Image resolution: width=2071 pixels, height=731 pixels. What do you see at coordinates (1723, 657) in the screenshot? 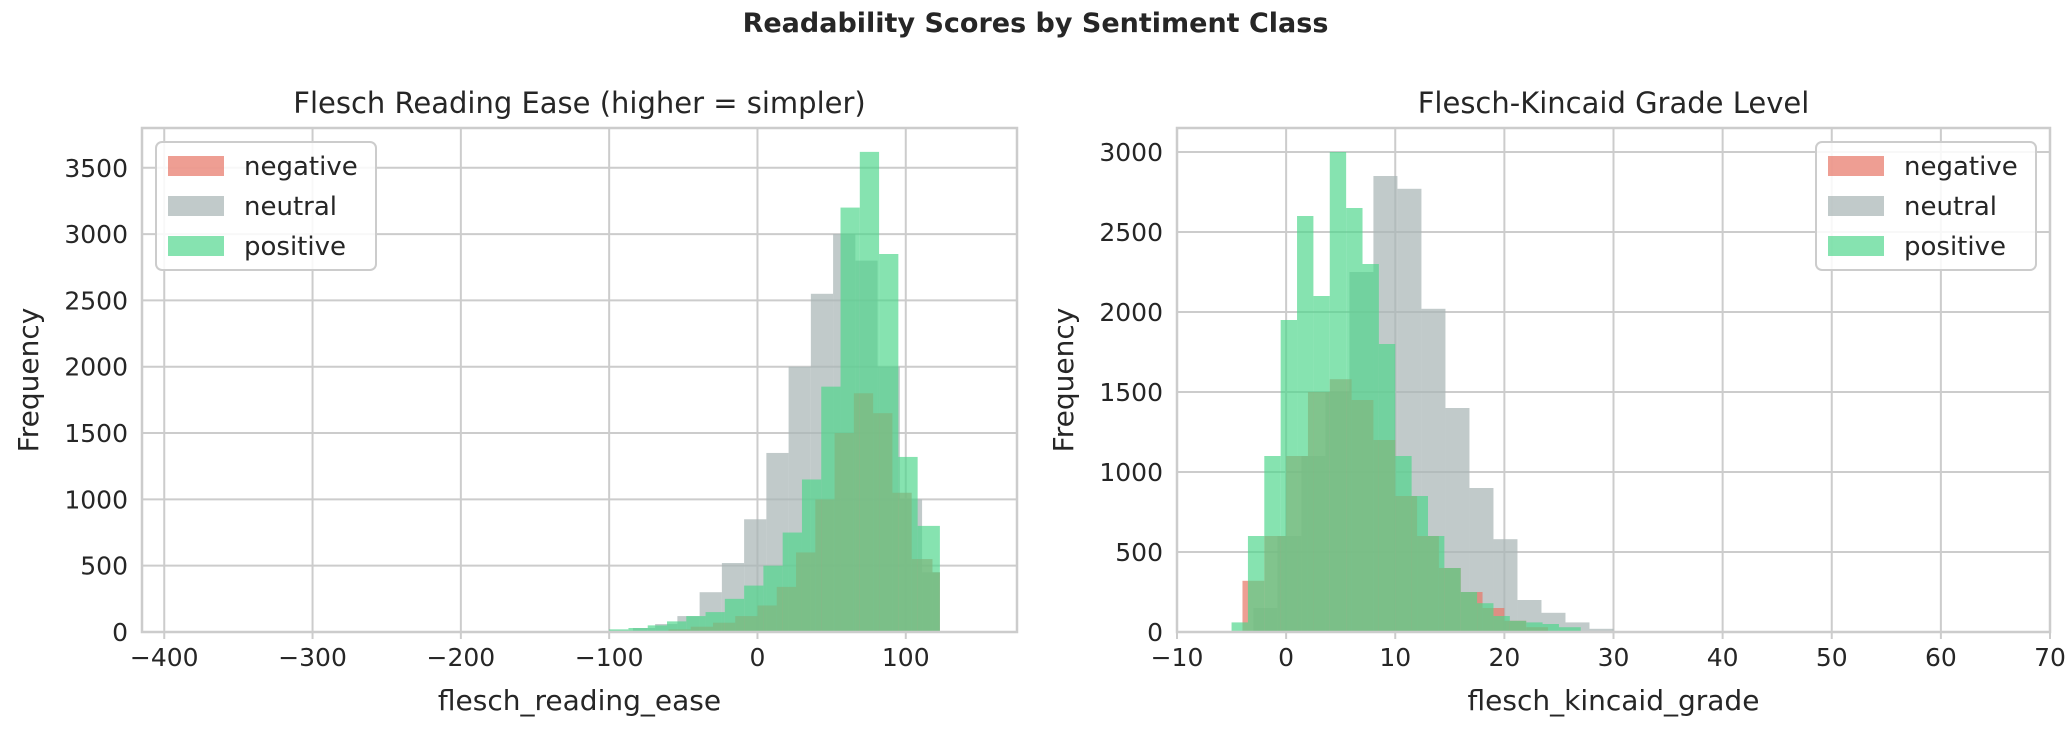
I see `x-tick-label: 40` at bounding box center [1723, 657].